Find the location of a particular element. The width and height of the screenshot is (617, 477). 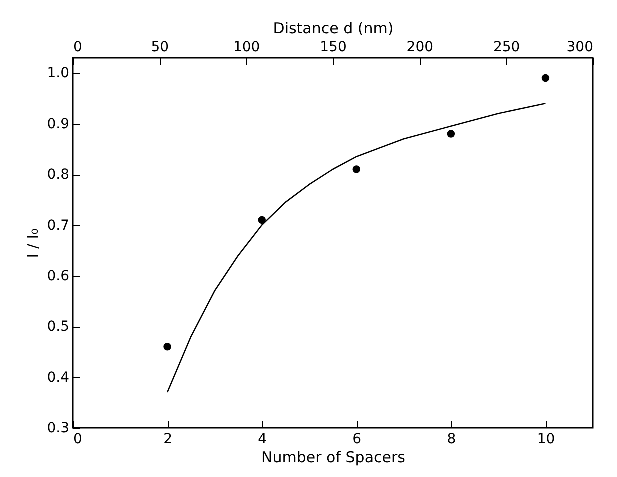

x2-tick-label: 150 is located at coordinates (333, 48).